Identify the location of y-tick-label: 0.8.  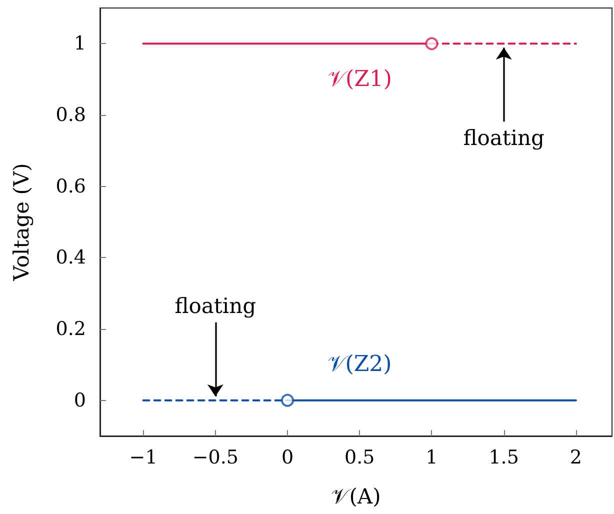
(71, 115).